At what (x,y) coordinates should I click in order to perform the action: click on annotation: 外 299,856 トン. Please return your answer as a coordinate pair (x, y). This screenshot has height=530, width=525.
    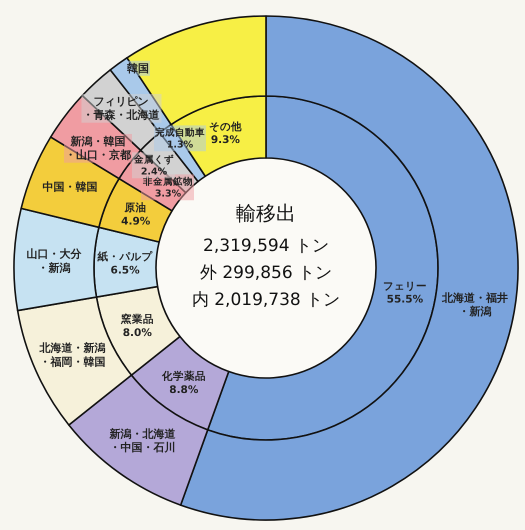
    Looking at the image, I should click on (266, 273).